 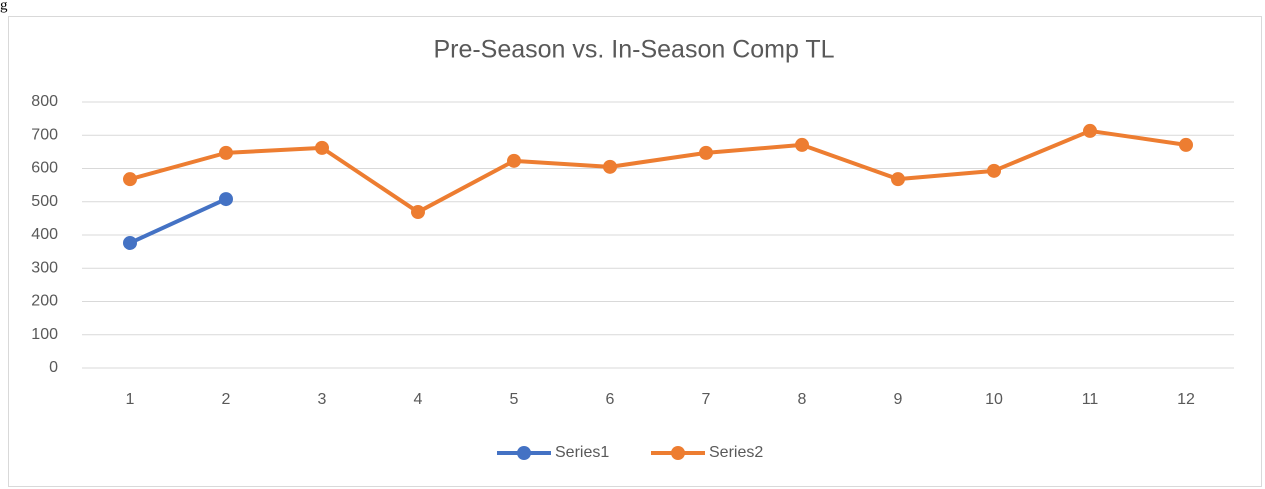 What do you see at coordinates (418, 399) in the screenshot?
I see `x-tick-label: 4` at bounding box center [418, 399].